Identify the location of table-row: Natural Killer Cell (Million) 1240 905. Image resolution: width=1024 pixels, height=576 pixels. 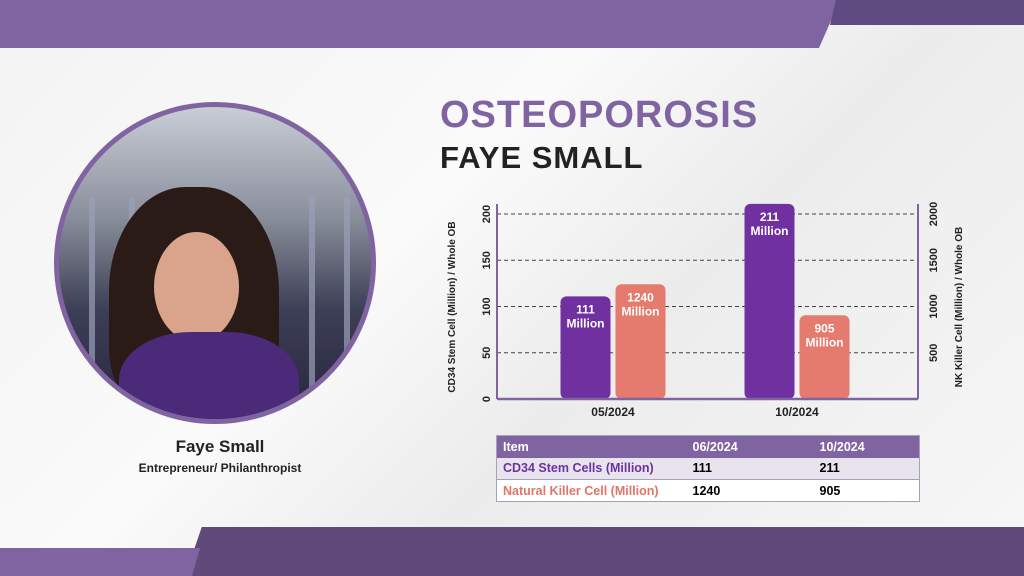
(708, 490).